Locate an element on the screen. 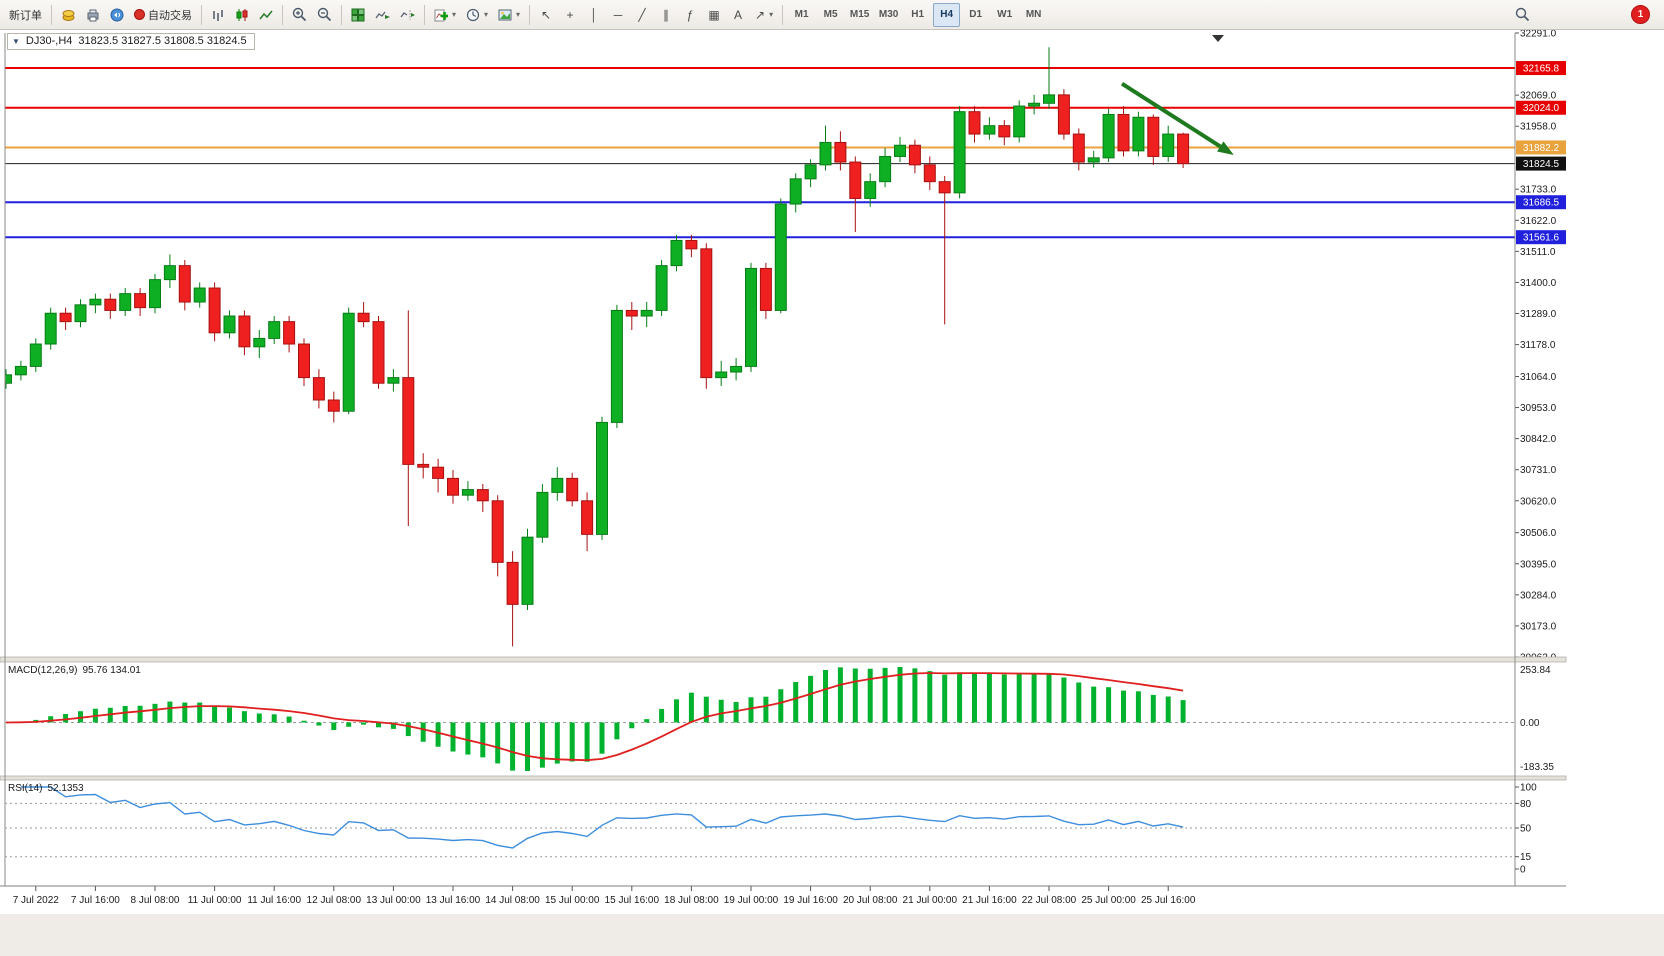 The height and width of the screenshot is (956, 1664). time-axis-label: 25 Jul 16:00 is located at coordinates (1168, 900).